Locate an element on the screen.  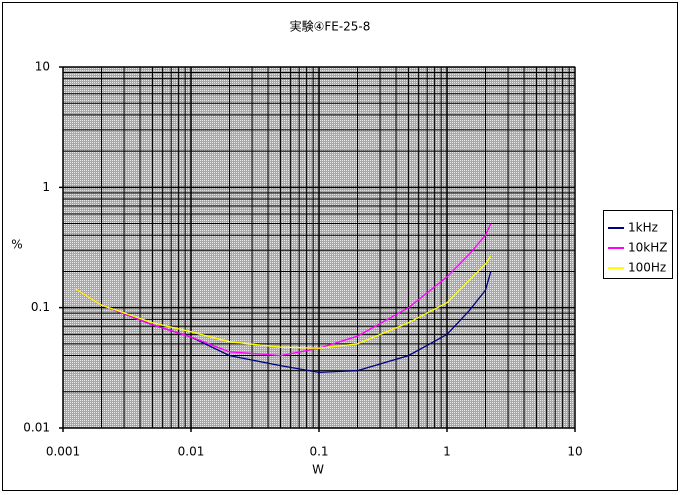
y-tick-label: 10 is located at coordinates (42, 67).